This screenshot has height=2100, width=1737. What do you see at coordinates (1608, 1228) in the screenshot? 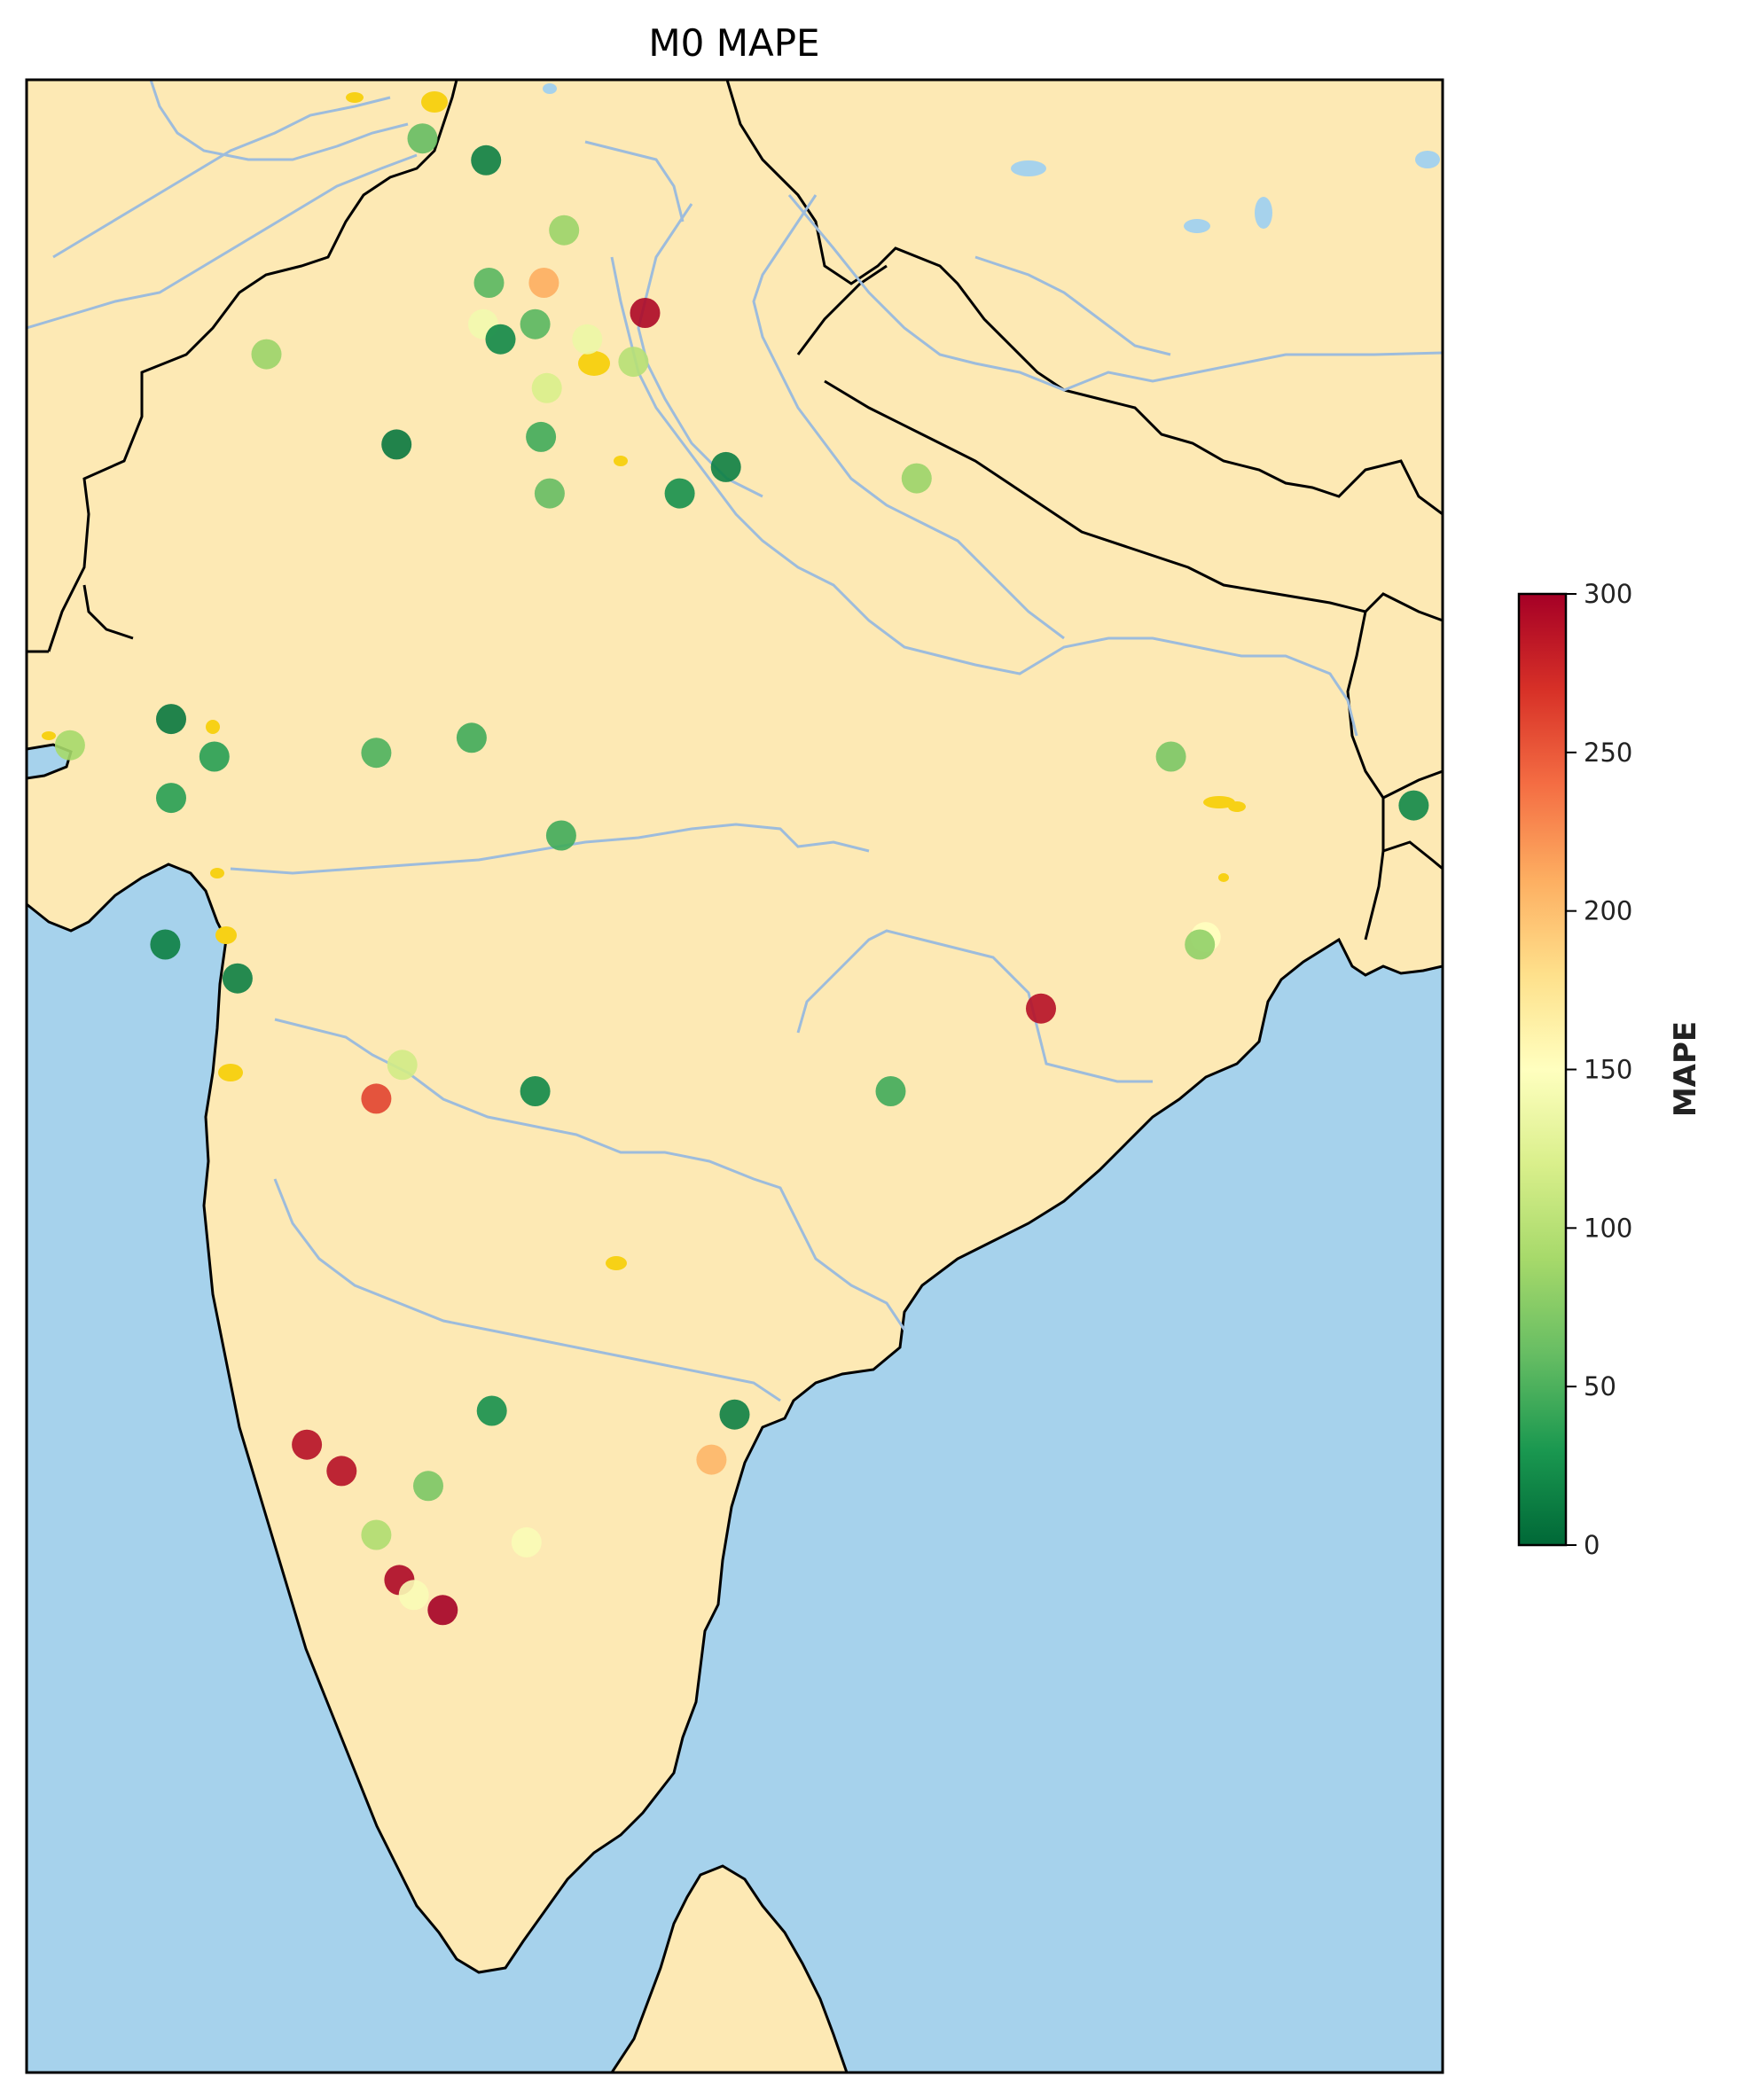
I see `colorbar-tick-label-100: 100` at bounding box center [1608, 1228].